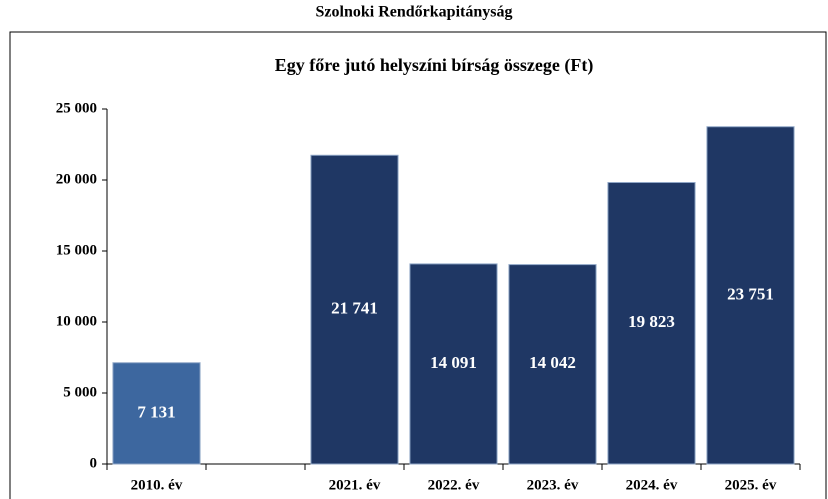  Describe the element at coordinates (414, 12) in the screenshot. I see `chart-title: Szolnoki Rendőrkapitányság` at that location.